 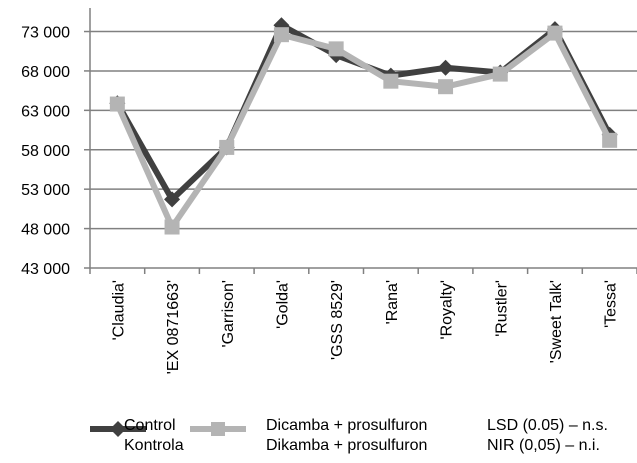 What do you see at coordinates (447, 309) in the screenshot?
I see `x-tick-label: 'Royalty'` at bounding box center [447, 309].